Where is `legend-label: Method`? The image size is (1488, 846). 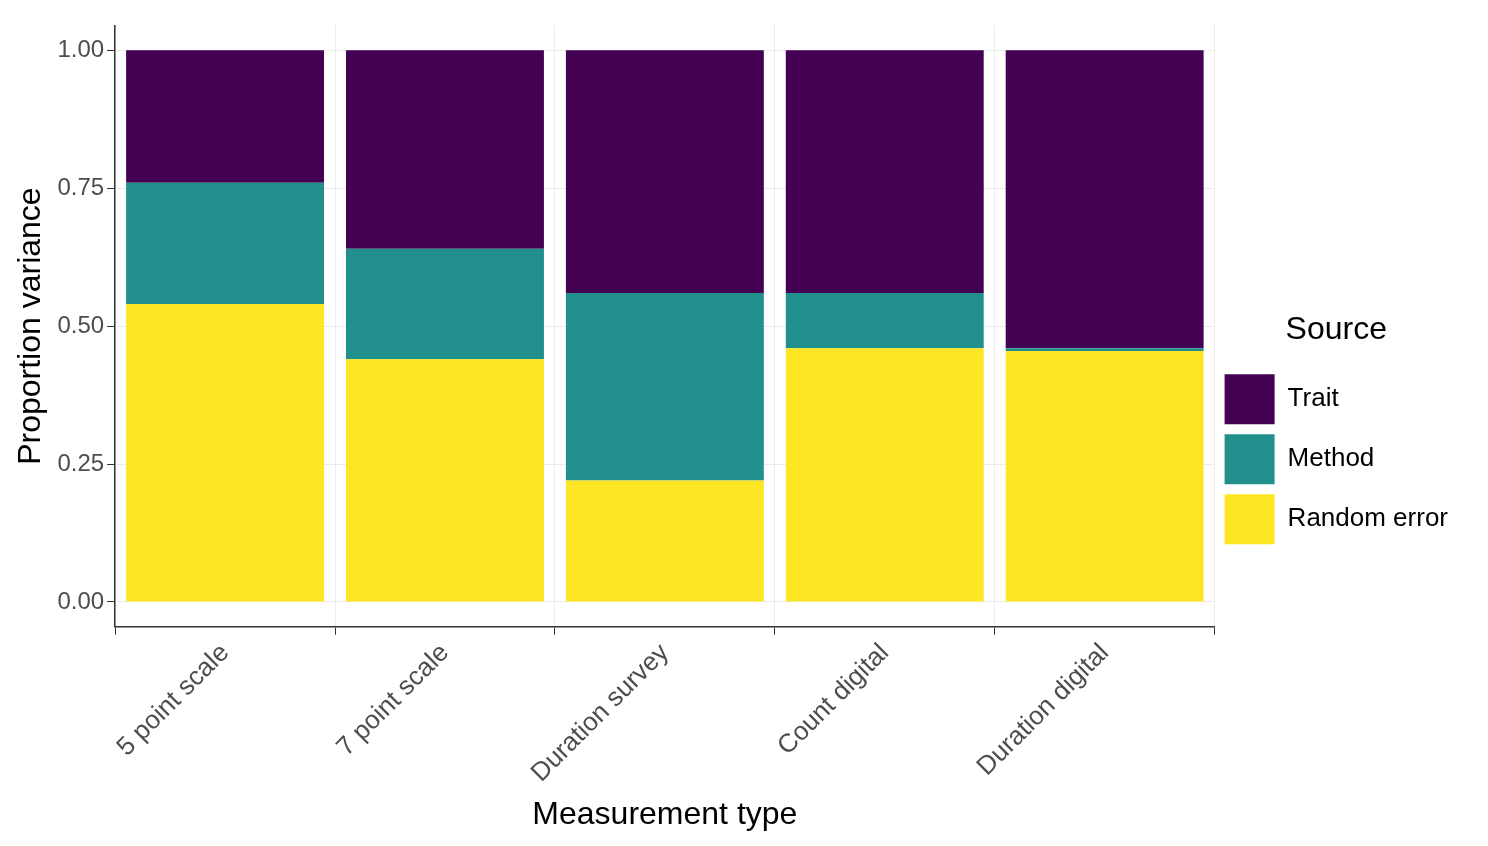 legend-label: Method is located at coordinates (1331, 457).